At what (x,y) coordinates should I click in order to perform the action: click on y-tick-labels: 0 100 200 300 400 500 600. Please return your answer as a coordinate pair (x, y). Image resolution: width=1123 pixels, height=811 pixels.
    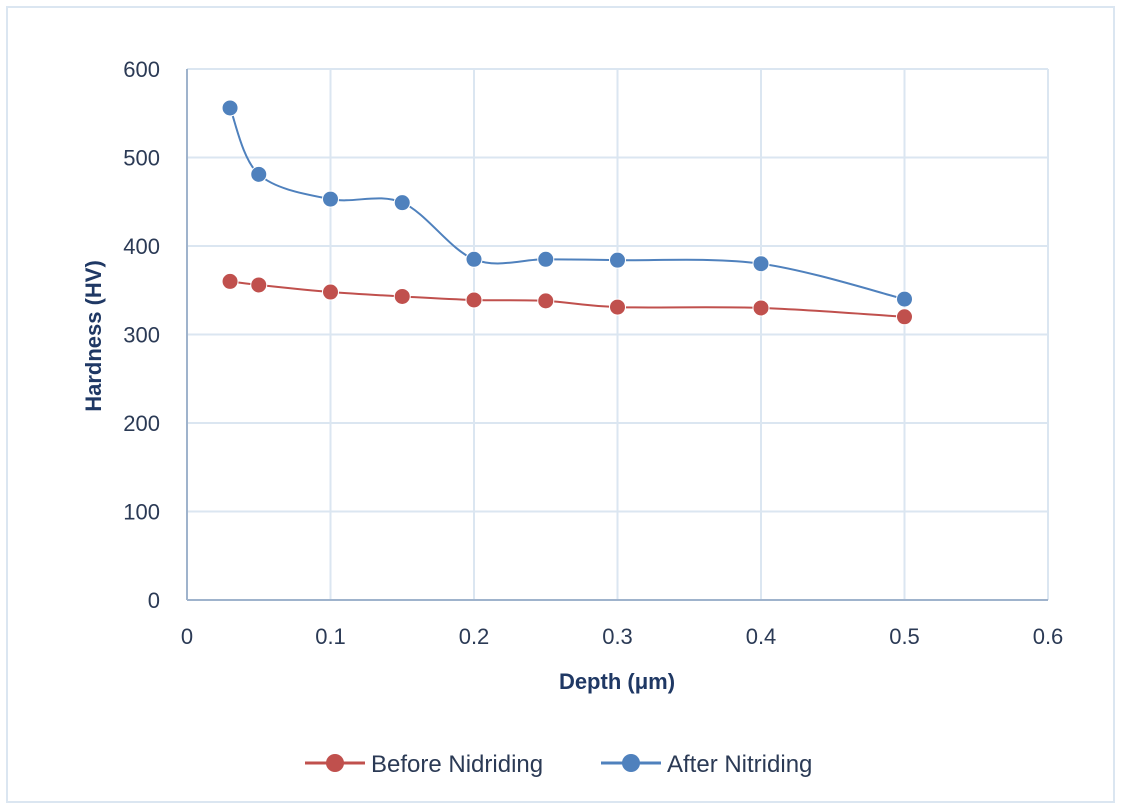
    Looking at the image, I should click on (141, 335).